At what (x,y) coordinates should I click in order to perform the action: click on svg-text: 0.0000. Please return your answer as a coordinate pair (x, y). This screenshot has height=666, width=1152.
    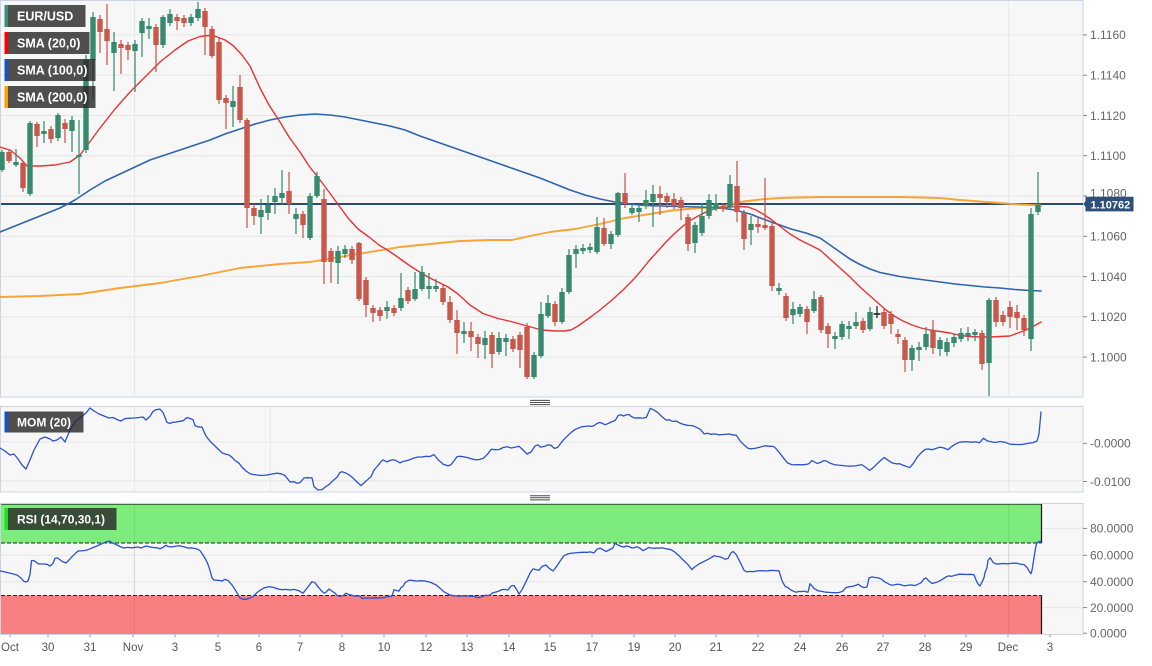
    Looking at the image, I should click on (1108, 634).